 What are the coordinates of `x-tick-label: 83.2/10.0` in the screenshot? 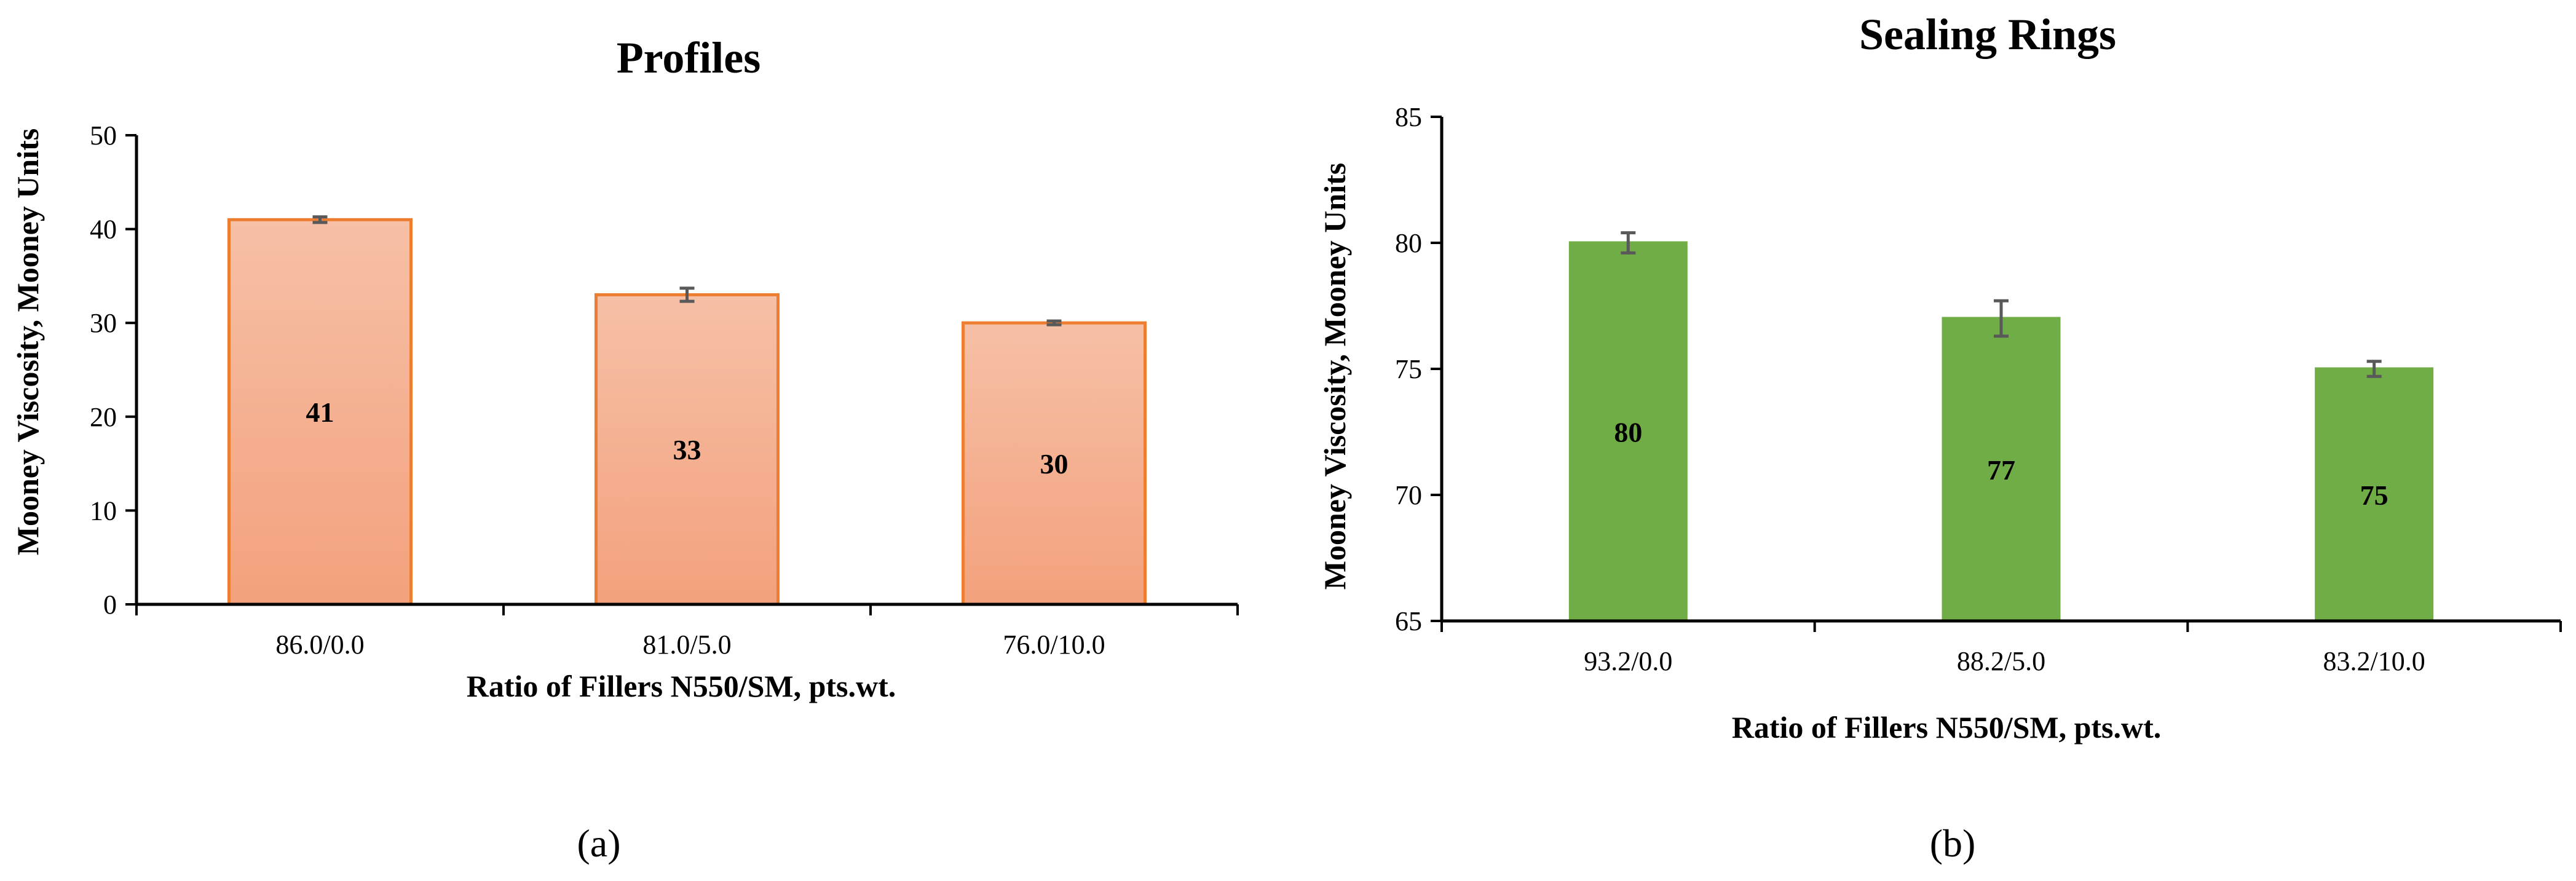 It's located at (2374, 661).